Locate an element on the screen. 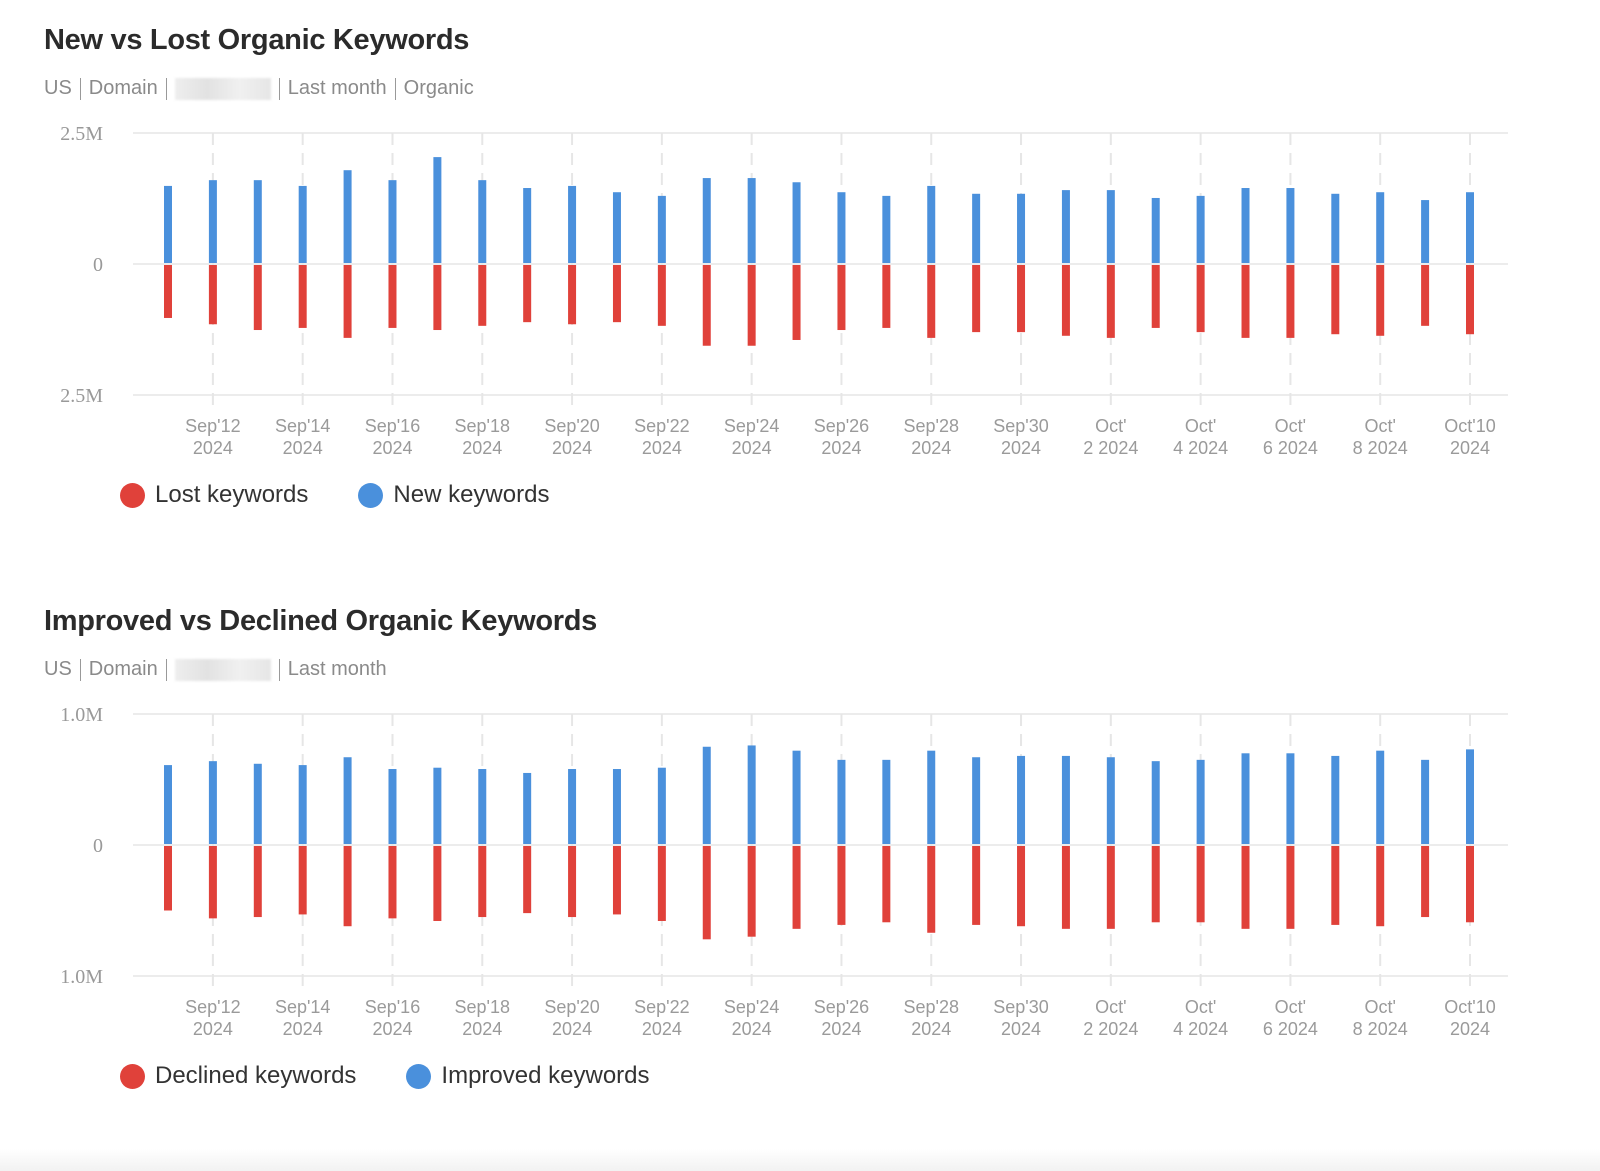  x-tick-label: Sep'28 is located at coordinates (931, 1007).